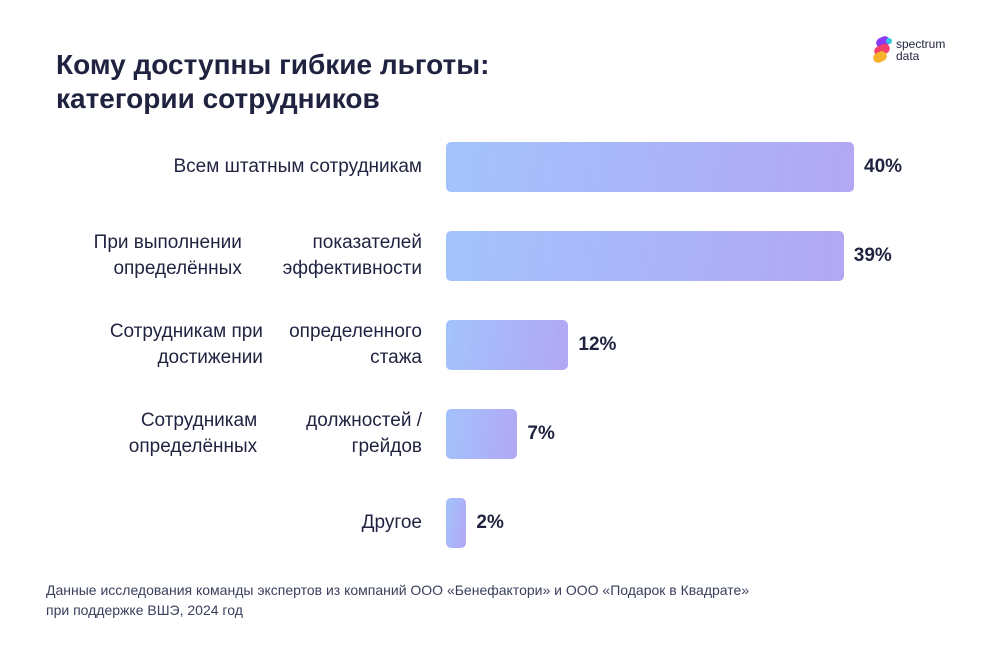 This screenshot has width=1000, height=660. Describe the element at coordinates (908, 56) in the screenshot. I see `logo-text-line-2: data` at that location.